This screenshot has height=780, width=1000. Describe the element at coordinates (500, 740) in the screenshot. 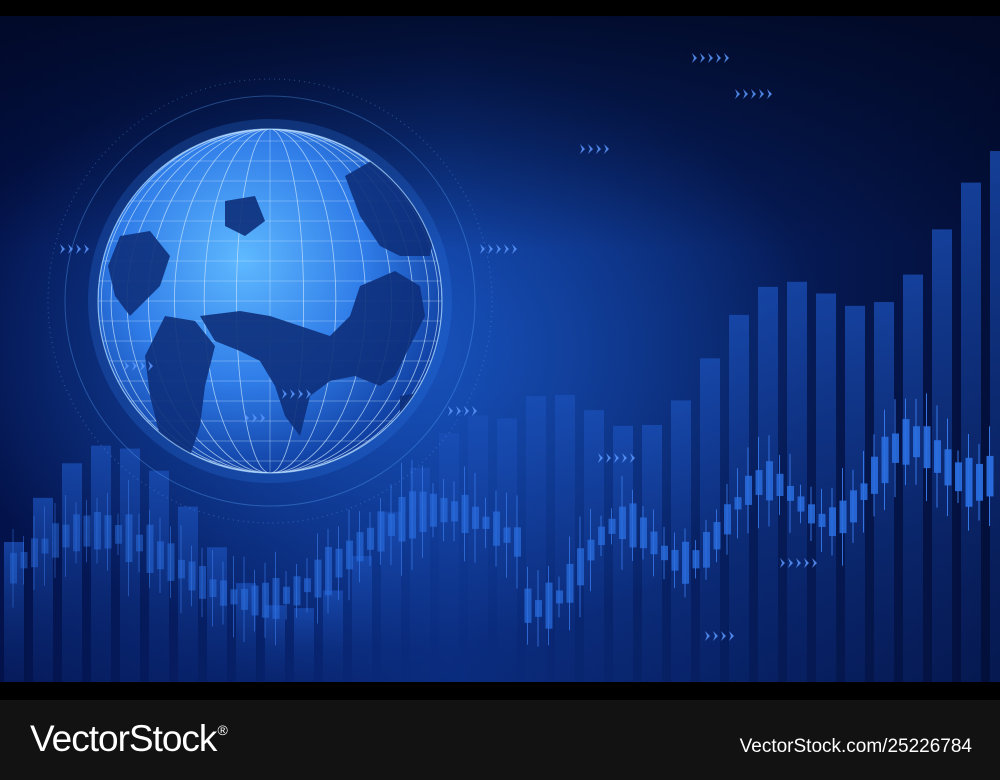

I see `watermark-footer: VectorStock® VectorStock.com/25226784` at that location.